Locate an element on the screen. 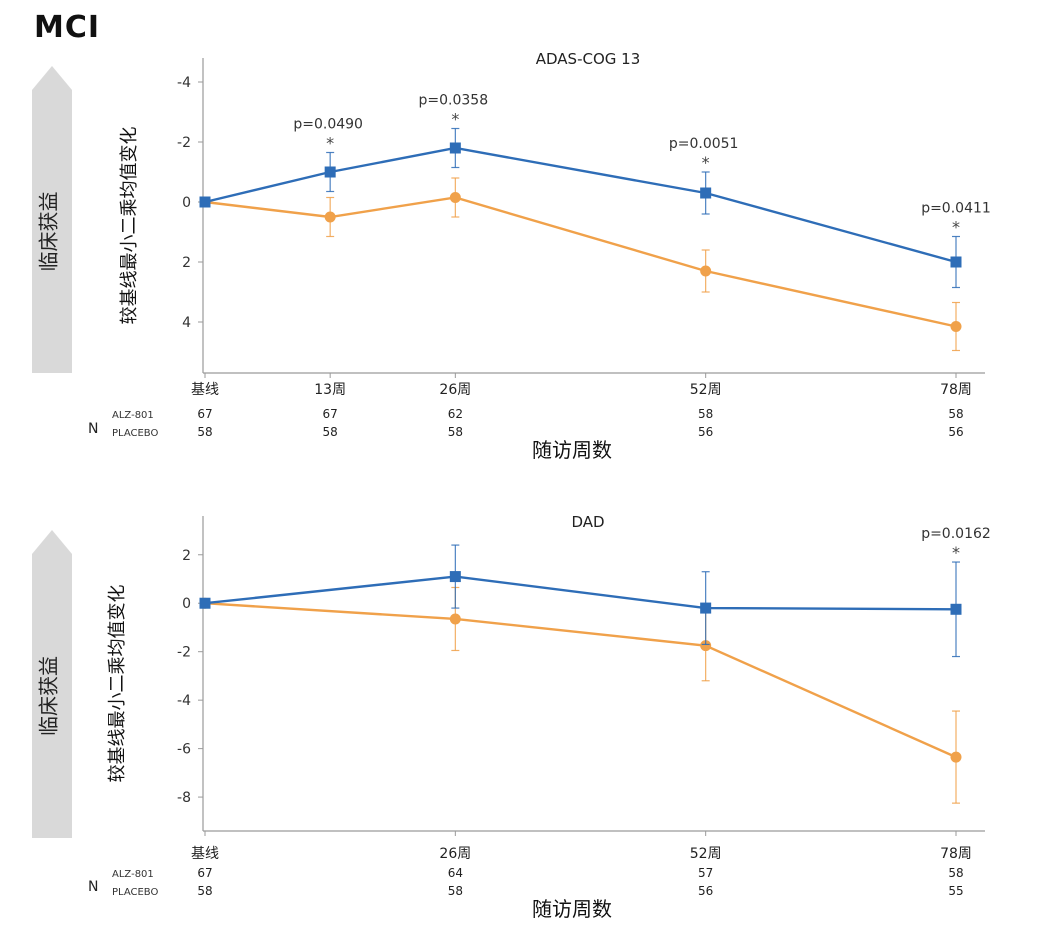 Image resolution: width=1054 pixels, height=945 pixels. n-value: 64 is located at coordinates (455, 873).